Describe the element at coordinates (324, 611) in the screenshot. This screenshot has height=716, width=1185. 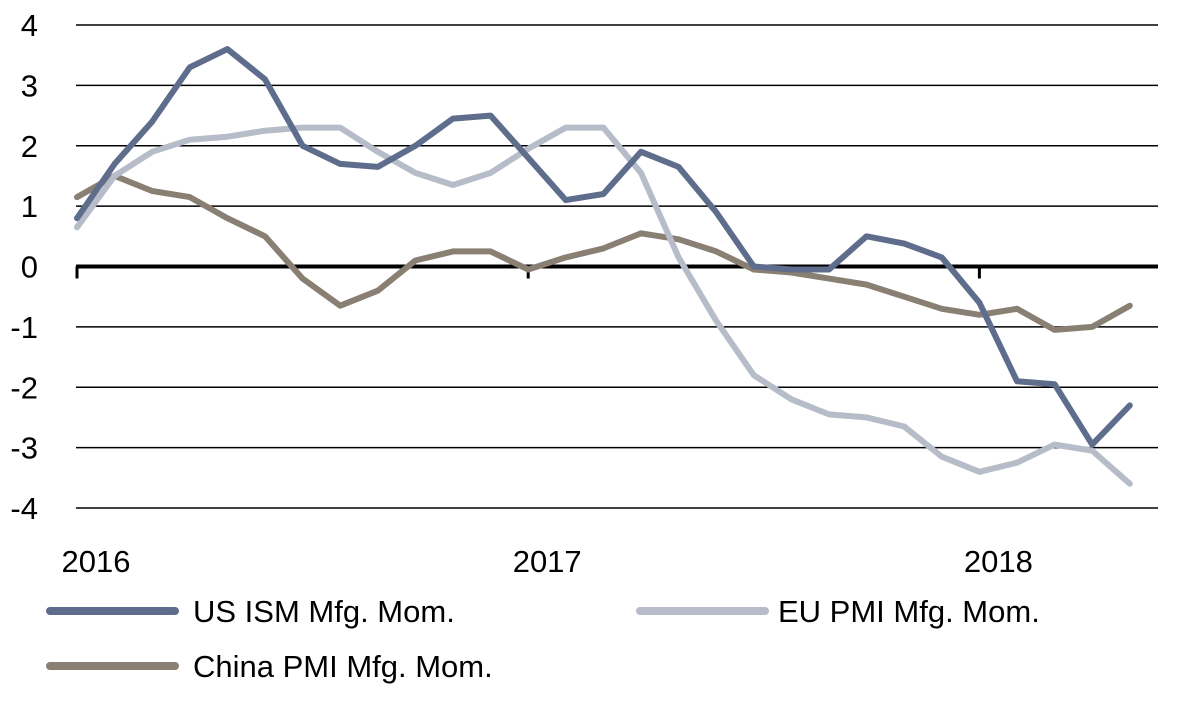
I see `legend-label-us-ism-mfg-mom: US ISM Mfg. Mom.` at that location.